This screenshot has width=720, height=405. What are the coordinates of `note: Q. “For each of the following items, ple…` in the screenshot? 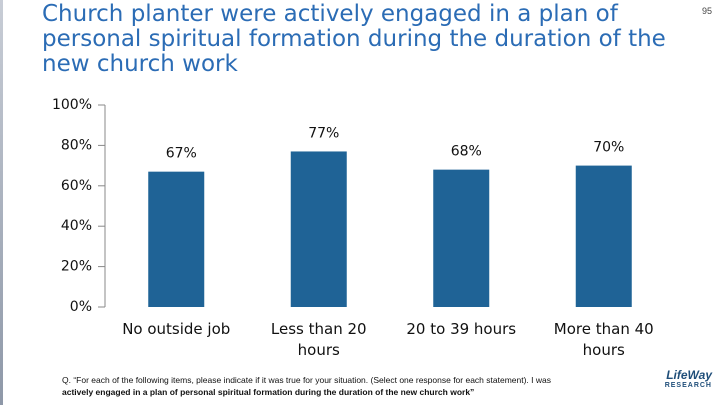 It's located at (342, 386).